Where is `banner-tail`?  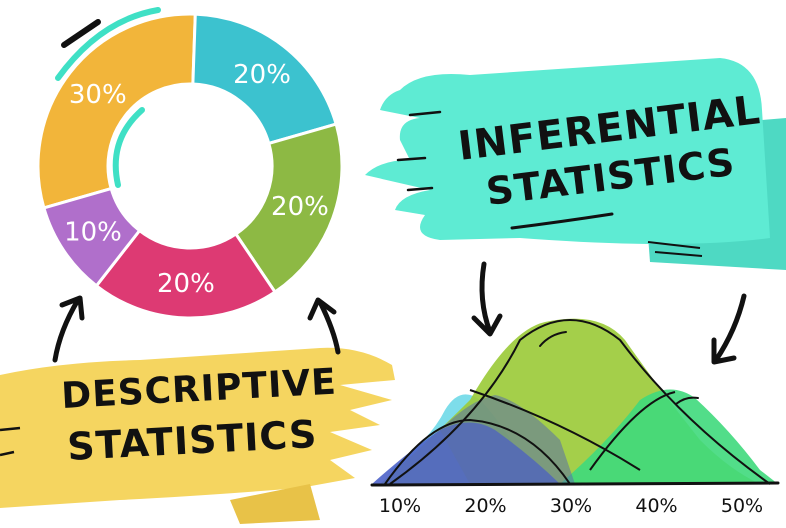 banner-tail is located at coordinates (275, 504).